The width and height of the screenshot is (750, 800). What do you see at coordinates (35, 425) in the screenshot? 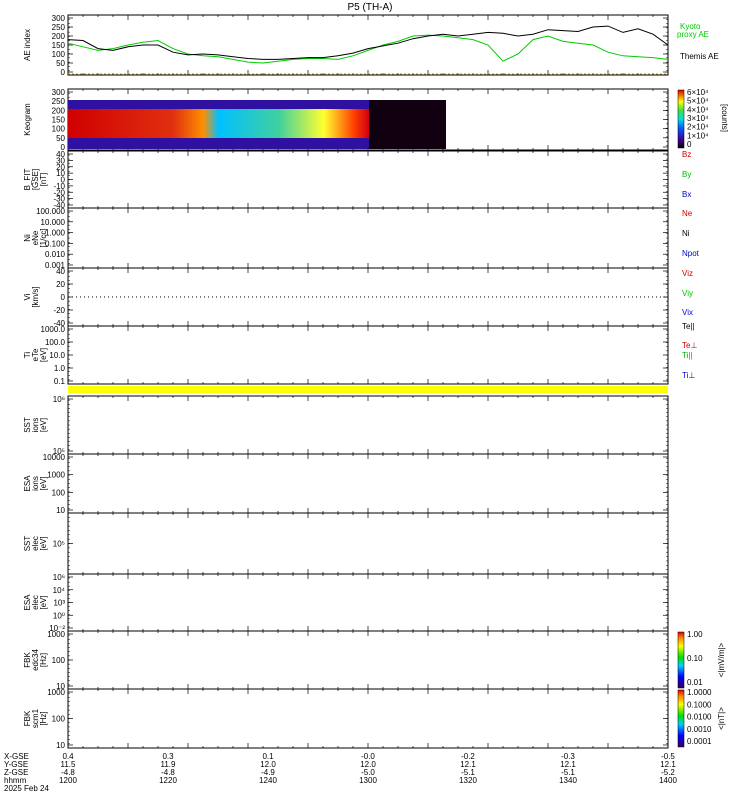
I see `sst-ions-axis-label: ions` at bounding box center [35, 425].